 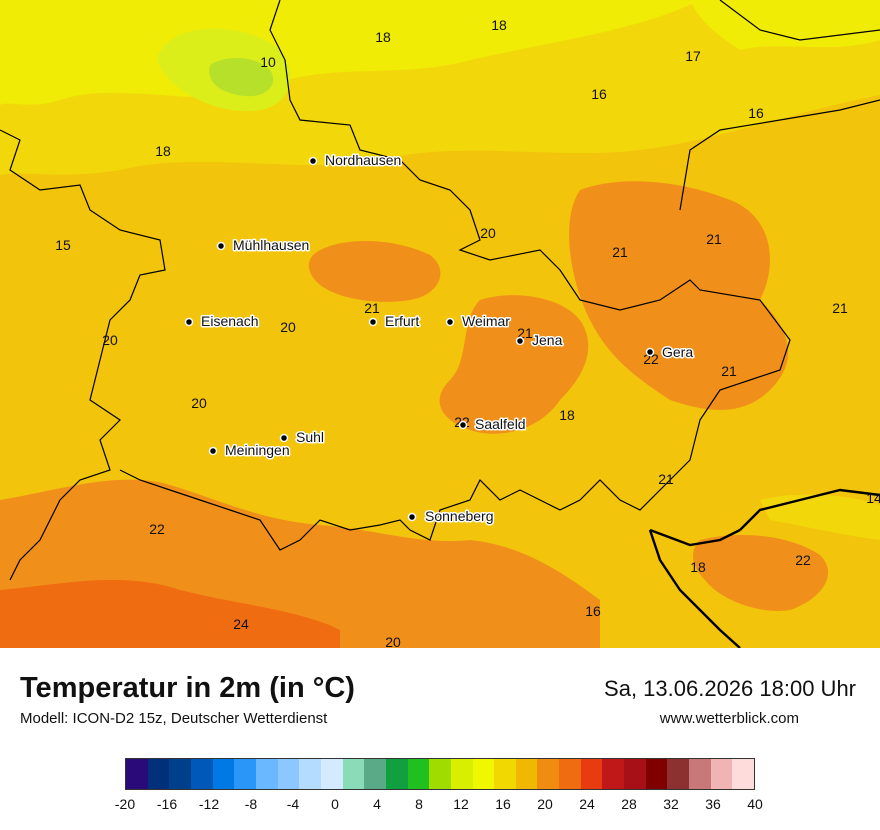 I want to click on state-border-west, so click(x=83, y=355).